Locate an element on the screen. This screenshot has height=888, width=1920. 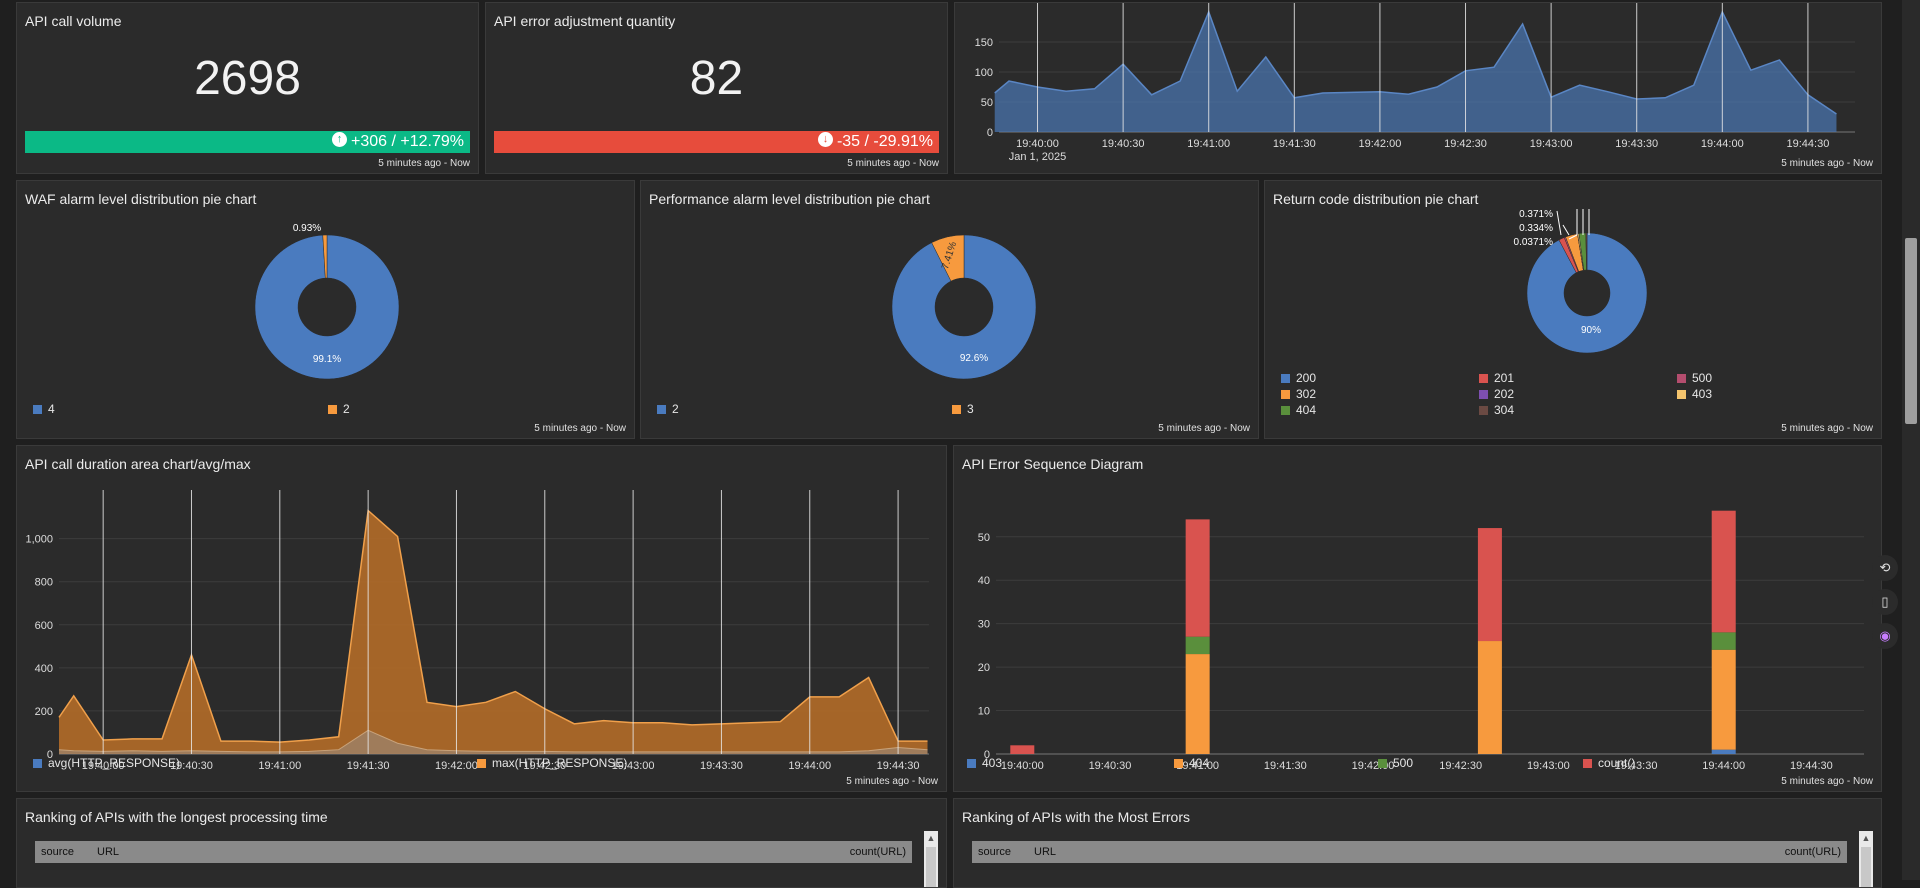
legend-item-max: max(HTTP_RESPONSE) is located at coordinates (552, 763).